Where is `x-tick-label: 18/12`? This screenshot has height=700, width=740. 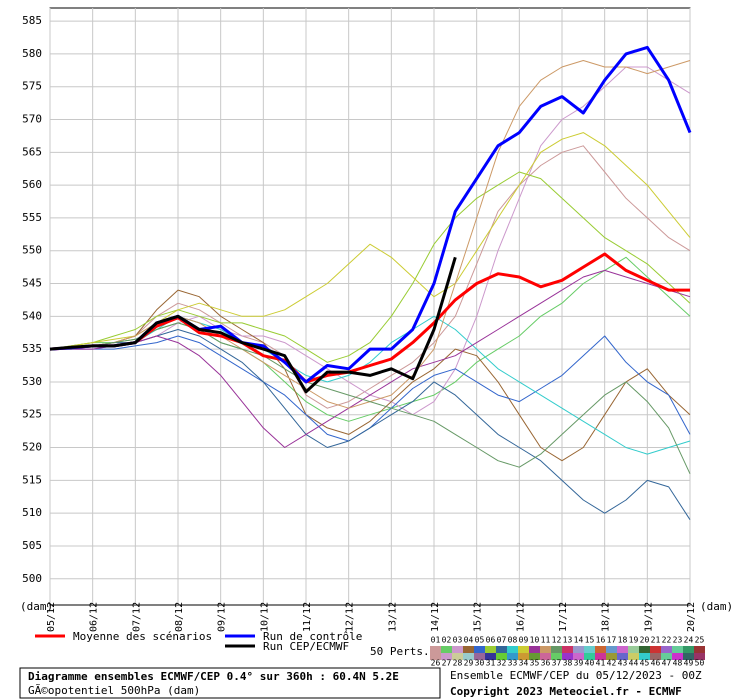 x-tick-label: 18/12 is located at coordinates (606, 617).